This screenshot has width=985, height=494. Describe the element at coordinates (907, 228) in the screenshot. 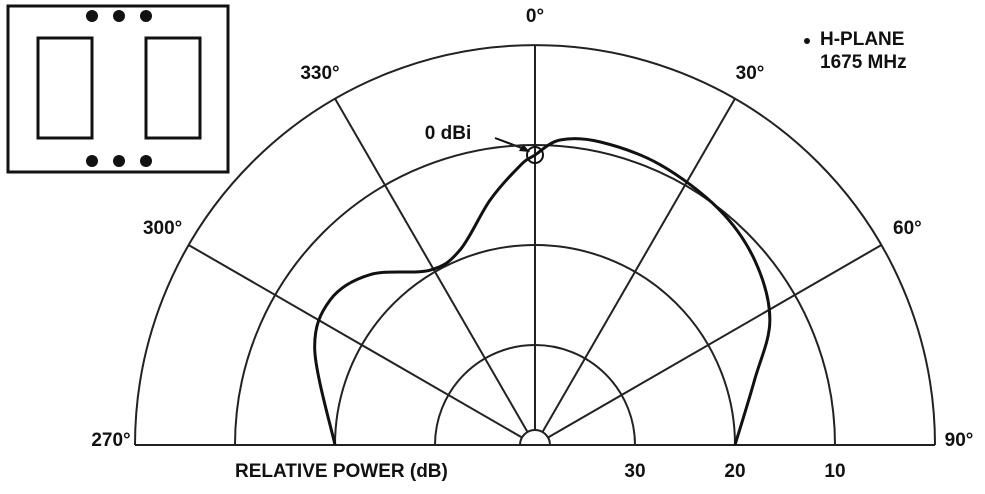

I see `theta-tick-label: 60°` at that location.